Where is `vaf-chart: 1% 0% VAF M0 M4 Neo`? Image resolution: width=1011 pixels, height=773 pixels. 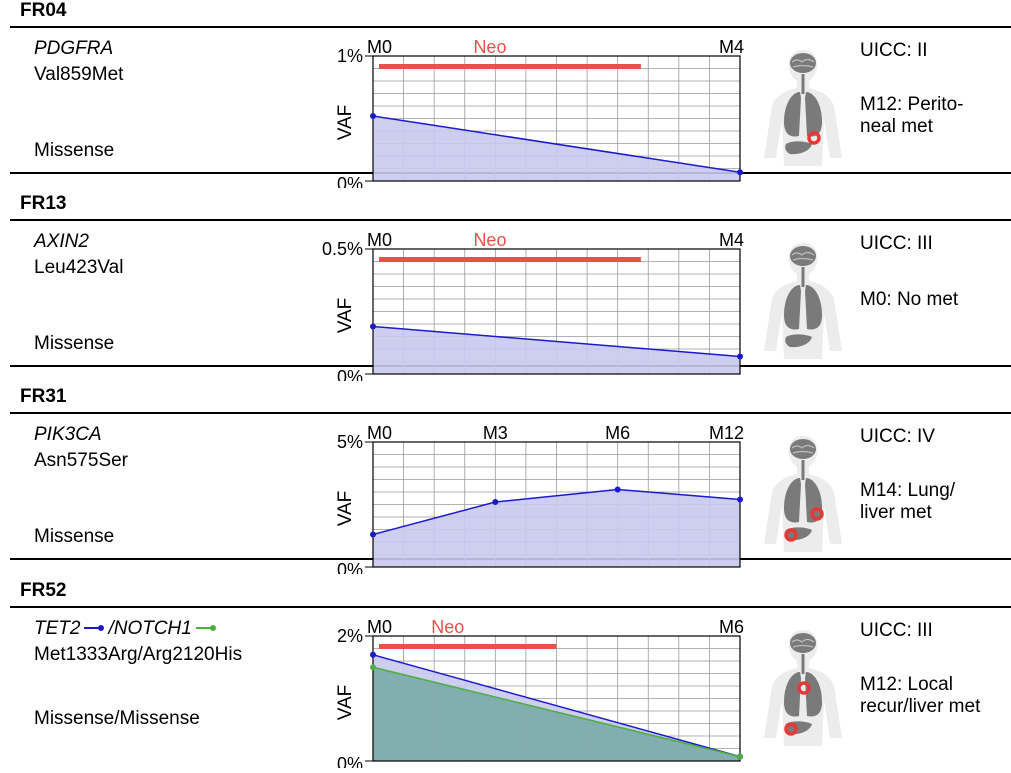 vaf-chart: 1% 0% VAF M0 M4 Neo is located at coordinates (539, 115).